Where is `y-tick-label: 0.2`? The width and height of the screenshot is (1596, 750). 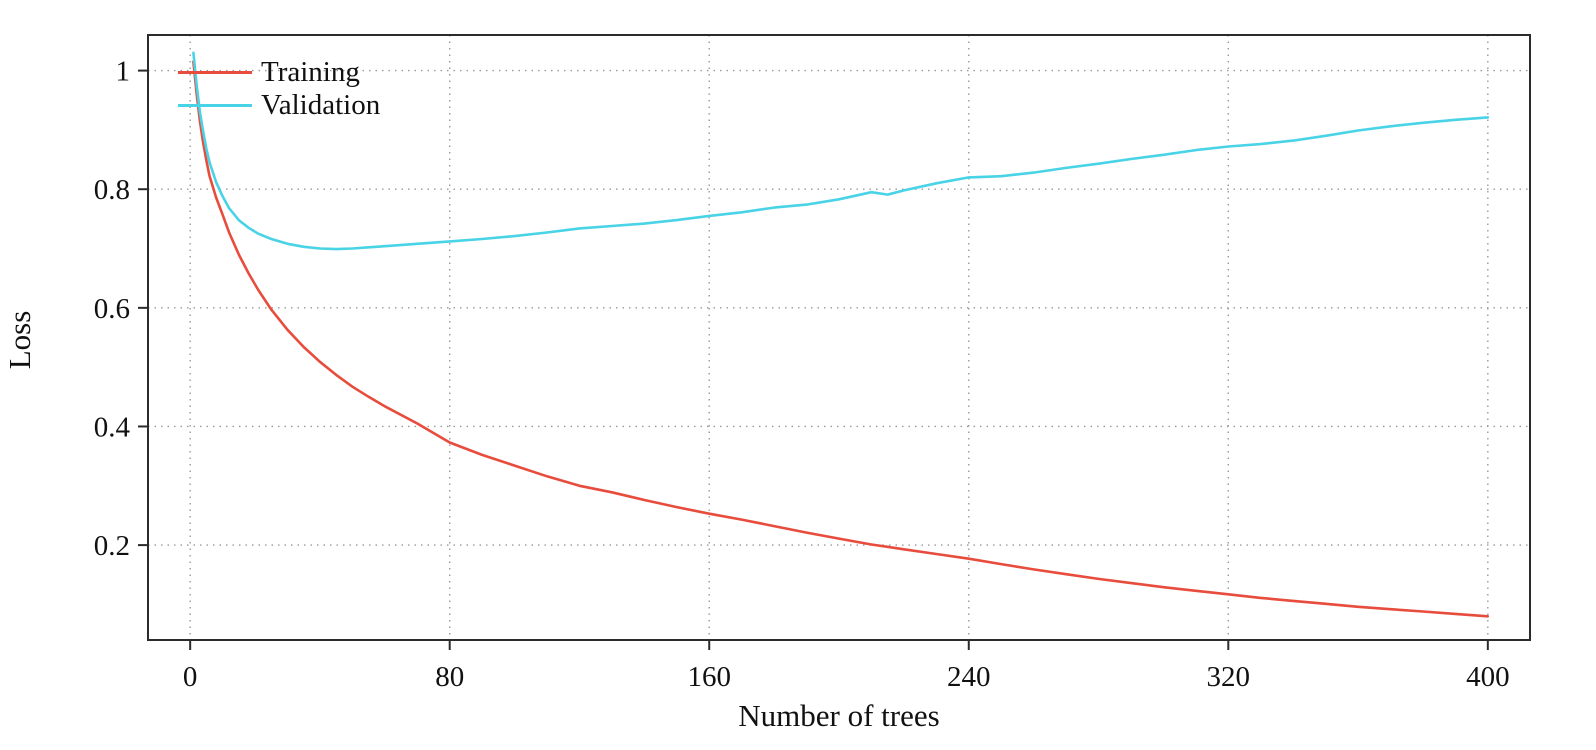 y-tick-label: 0.2 is located at coordinates (112, 546).